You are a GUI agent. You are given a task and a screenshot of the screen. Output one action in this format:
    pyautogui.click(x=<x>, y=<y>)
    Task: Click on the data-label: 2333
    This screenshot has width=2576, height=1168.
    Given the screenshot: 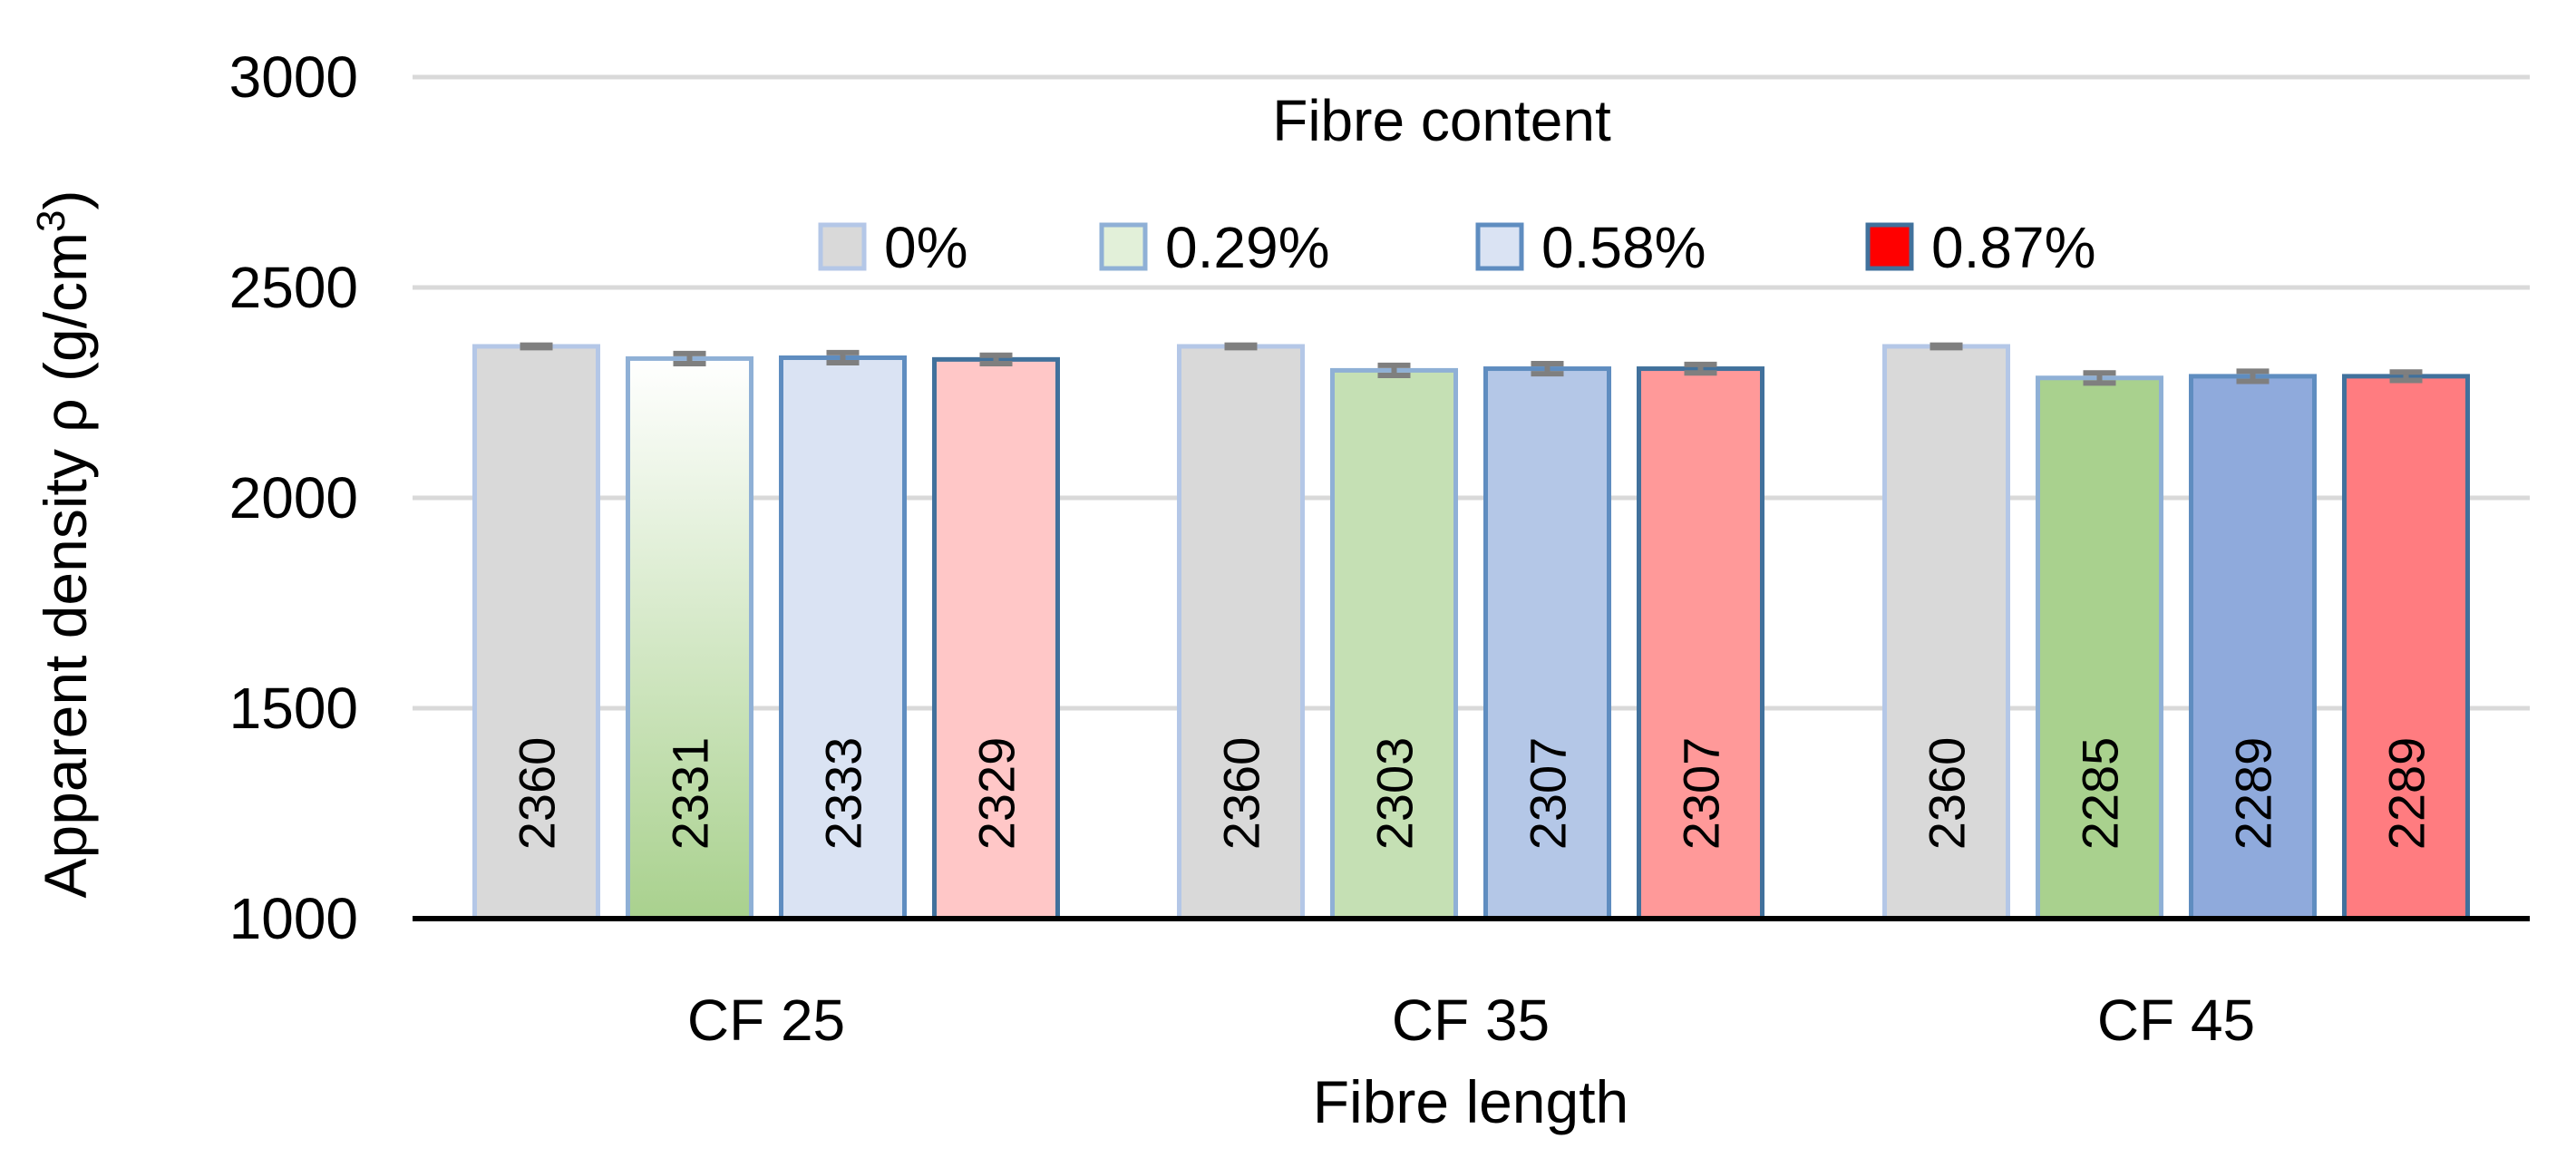 What is the action you would take?
    pyautogui.click(x=843, y=794)
    